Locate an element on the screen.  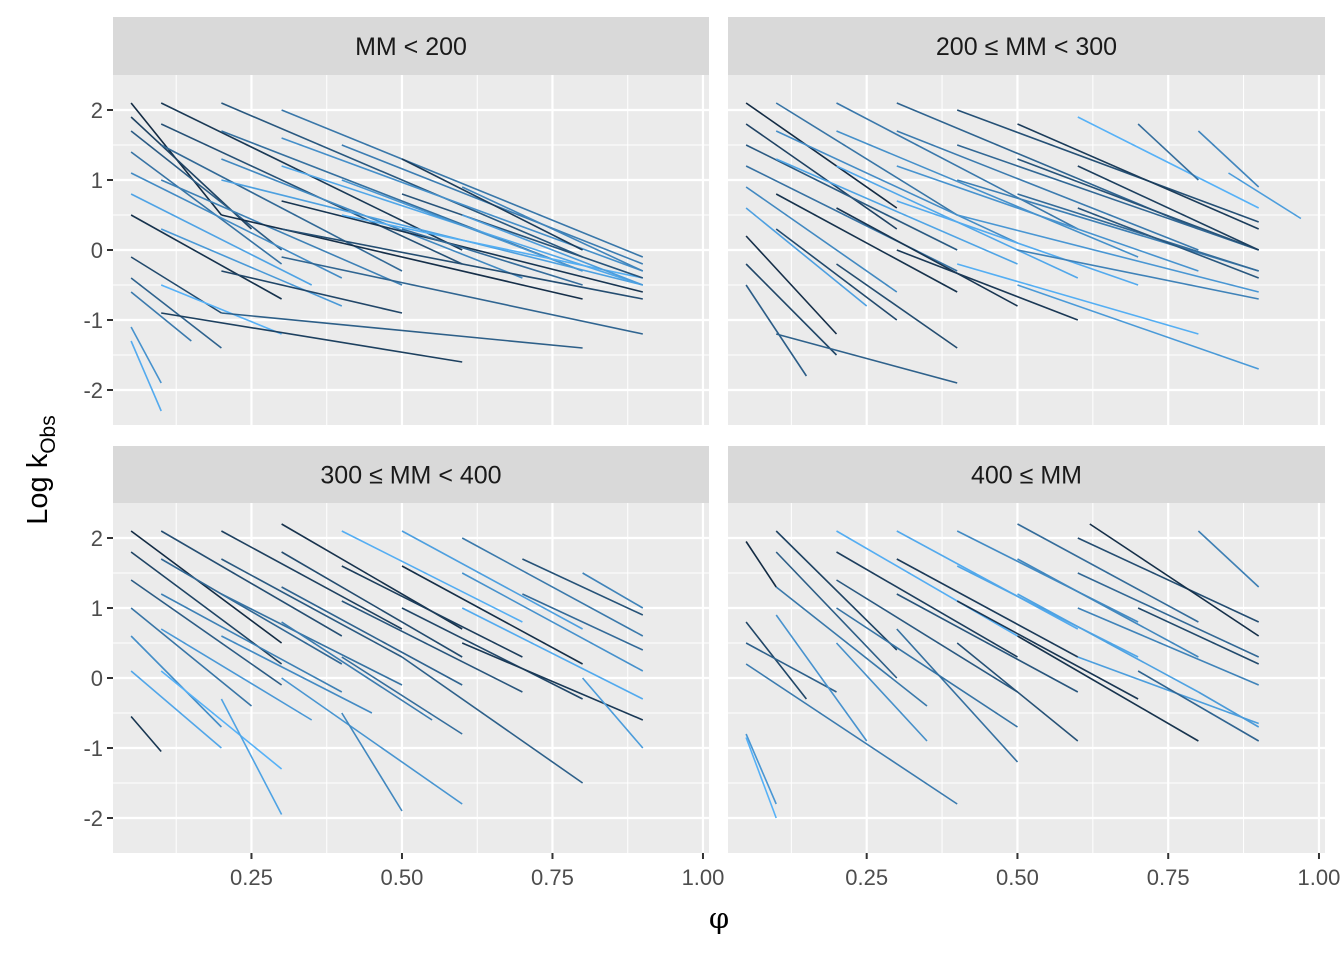
y-tick-label: 1 is located at coordinates (97, 608).